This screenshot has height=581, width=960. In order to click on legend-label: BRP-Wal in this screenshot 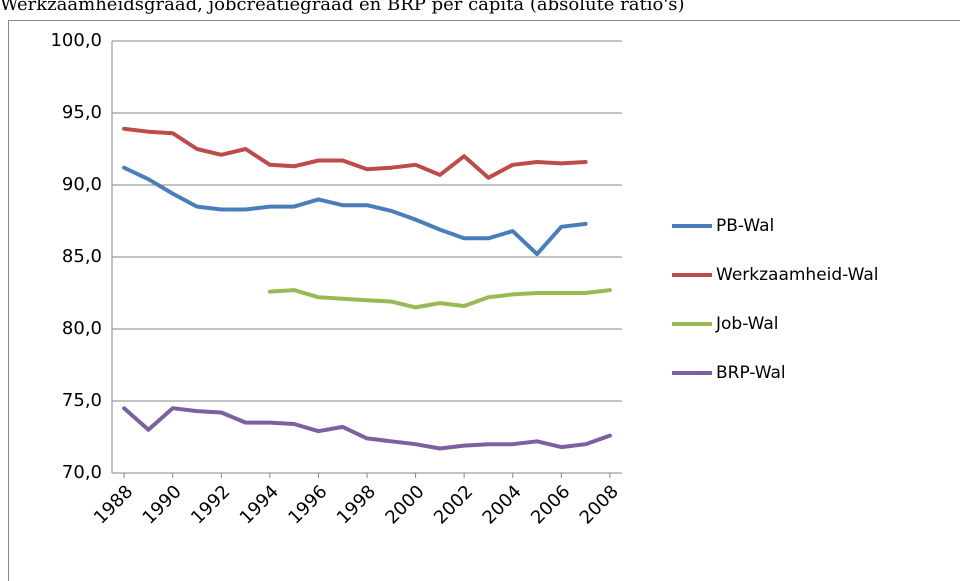, I will do `click(751, 373)`.